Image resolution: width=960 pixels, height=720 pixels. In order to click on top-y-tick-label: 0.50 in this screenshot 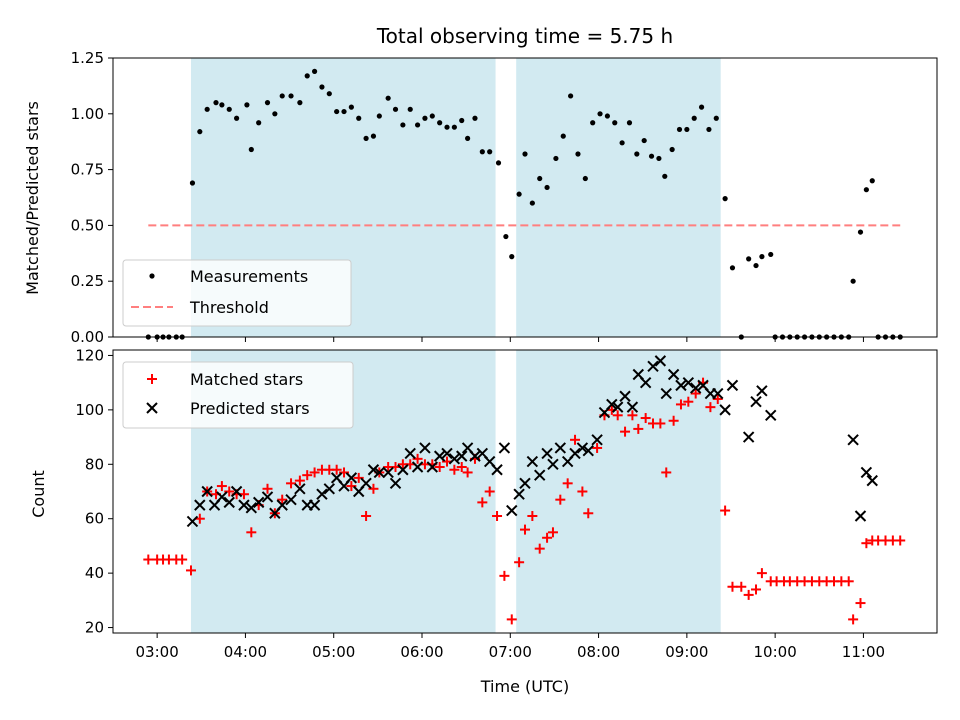, I will do `click(87, 225)`.